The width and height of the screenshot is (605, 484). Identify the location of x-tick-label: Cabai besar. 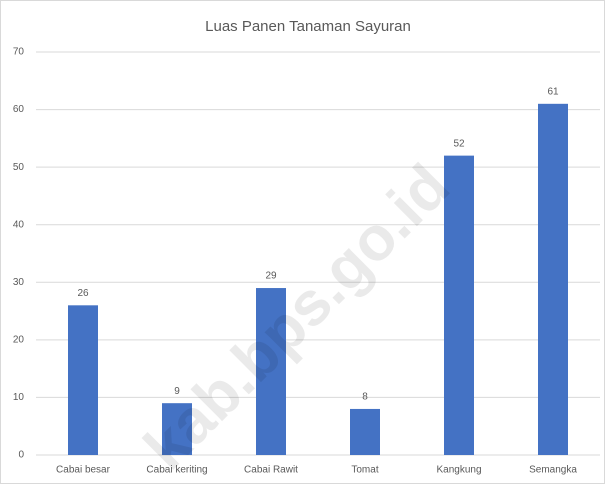
(83, 470).